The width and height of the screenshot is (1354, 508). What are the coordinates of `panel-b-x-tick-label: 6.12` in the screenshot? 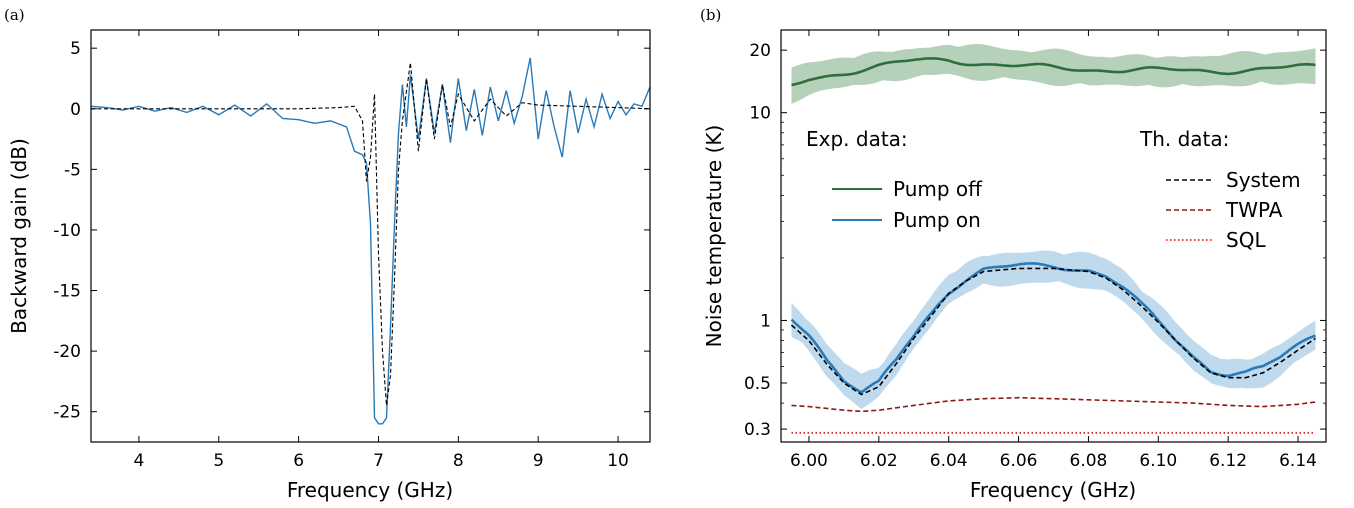 It's located at (1228, 461).